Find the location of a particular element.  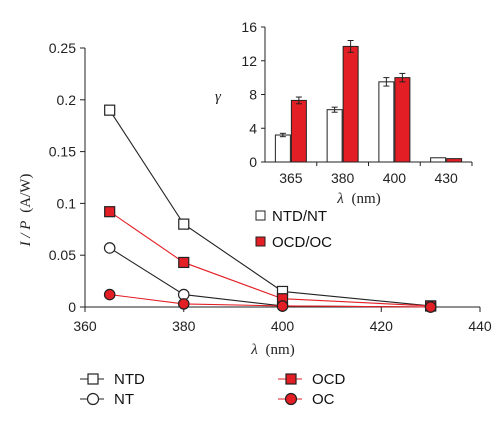

legend-marker-nt is located at coordinates (93, 399).